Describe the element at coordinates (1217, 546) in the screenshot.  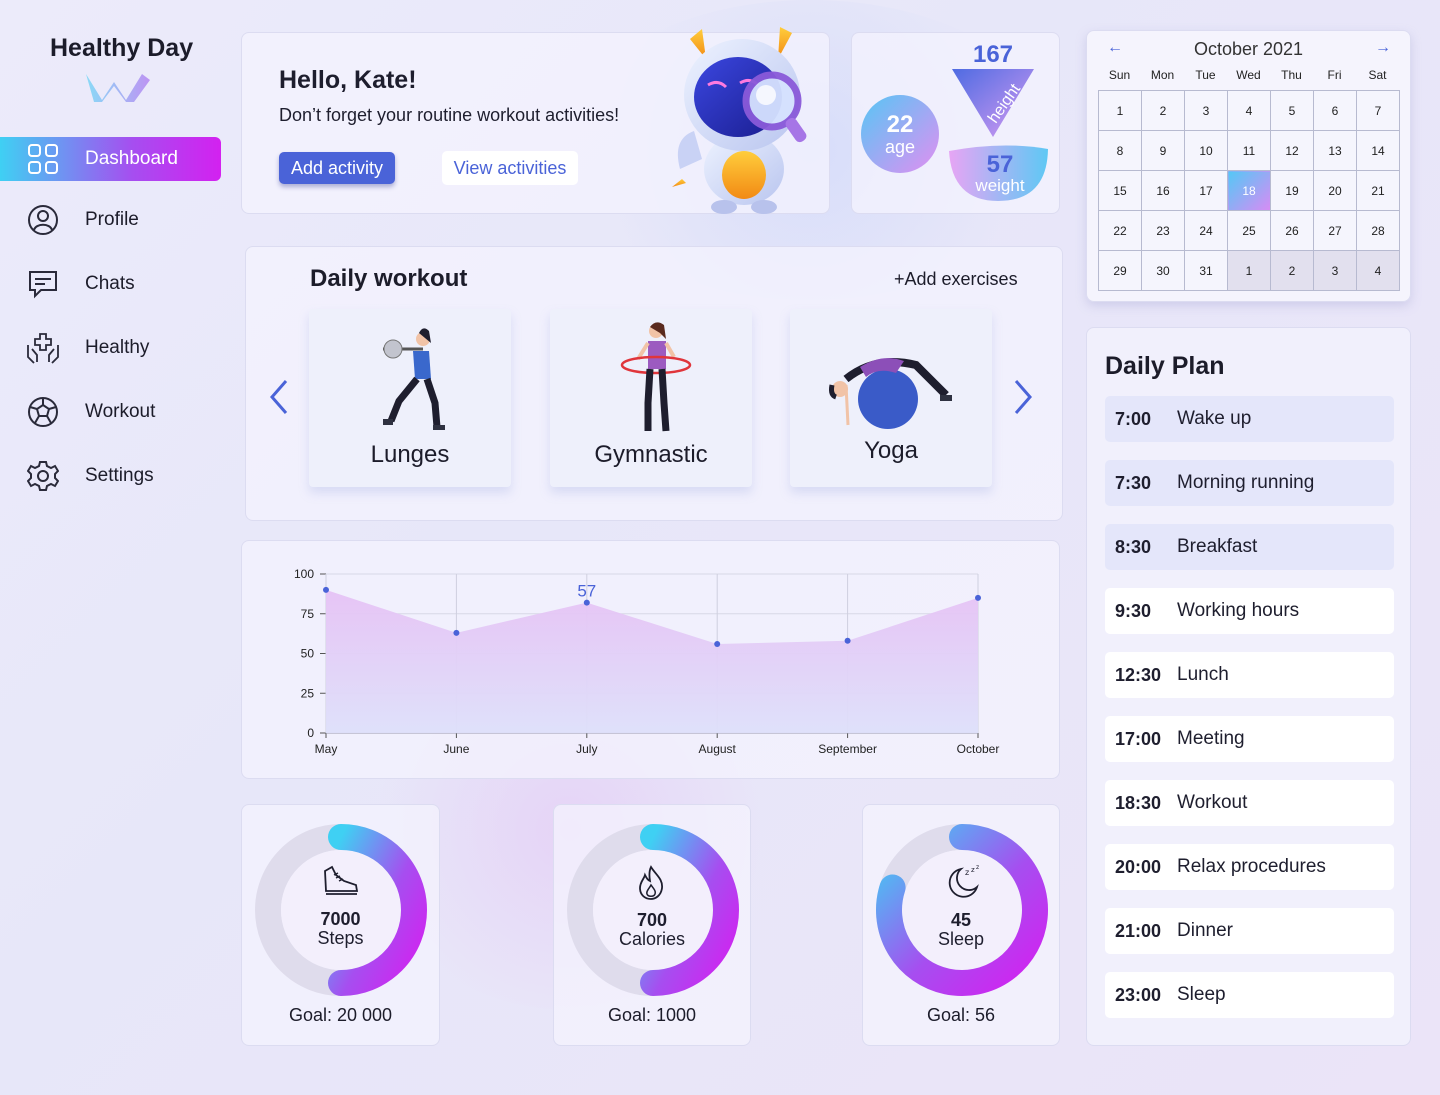
I see `plan-event: Breakfast` at that location.